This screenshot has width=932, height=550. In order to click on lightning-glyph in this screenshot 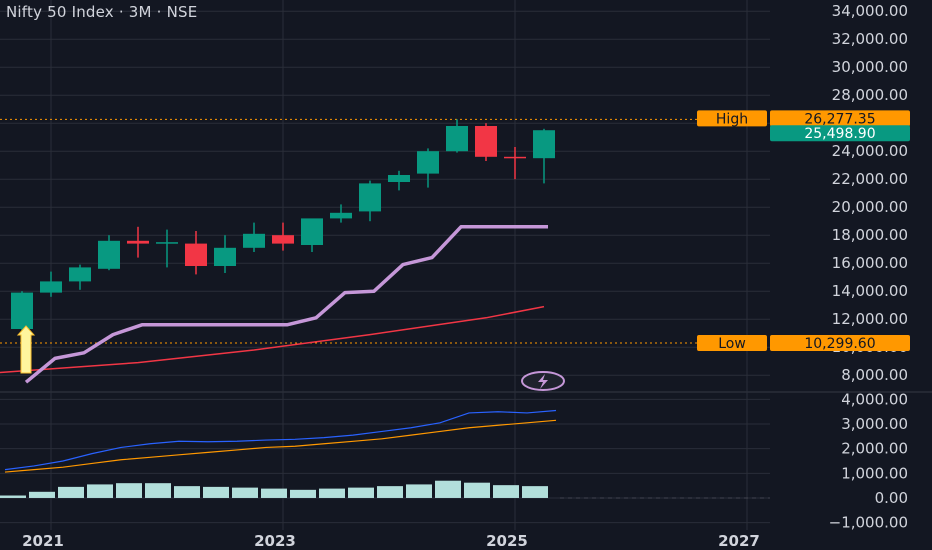, I will do `click(543, 381)`.